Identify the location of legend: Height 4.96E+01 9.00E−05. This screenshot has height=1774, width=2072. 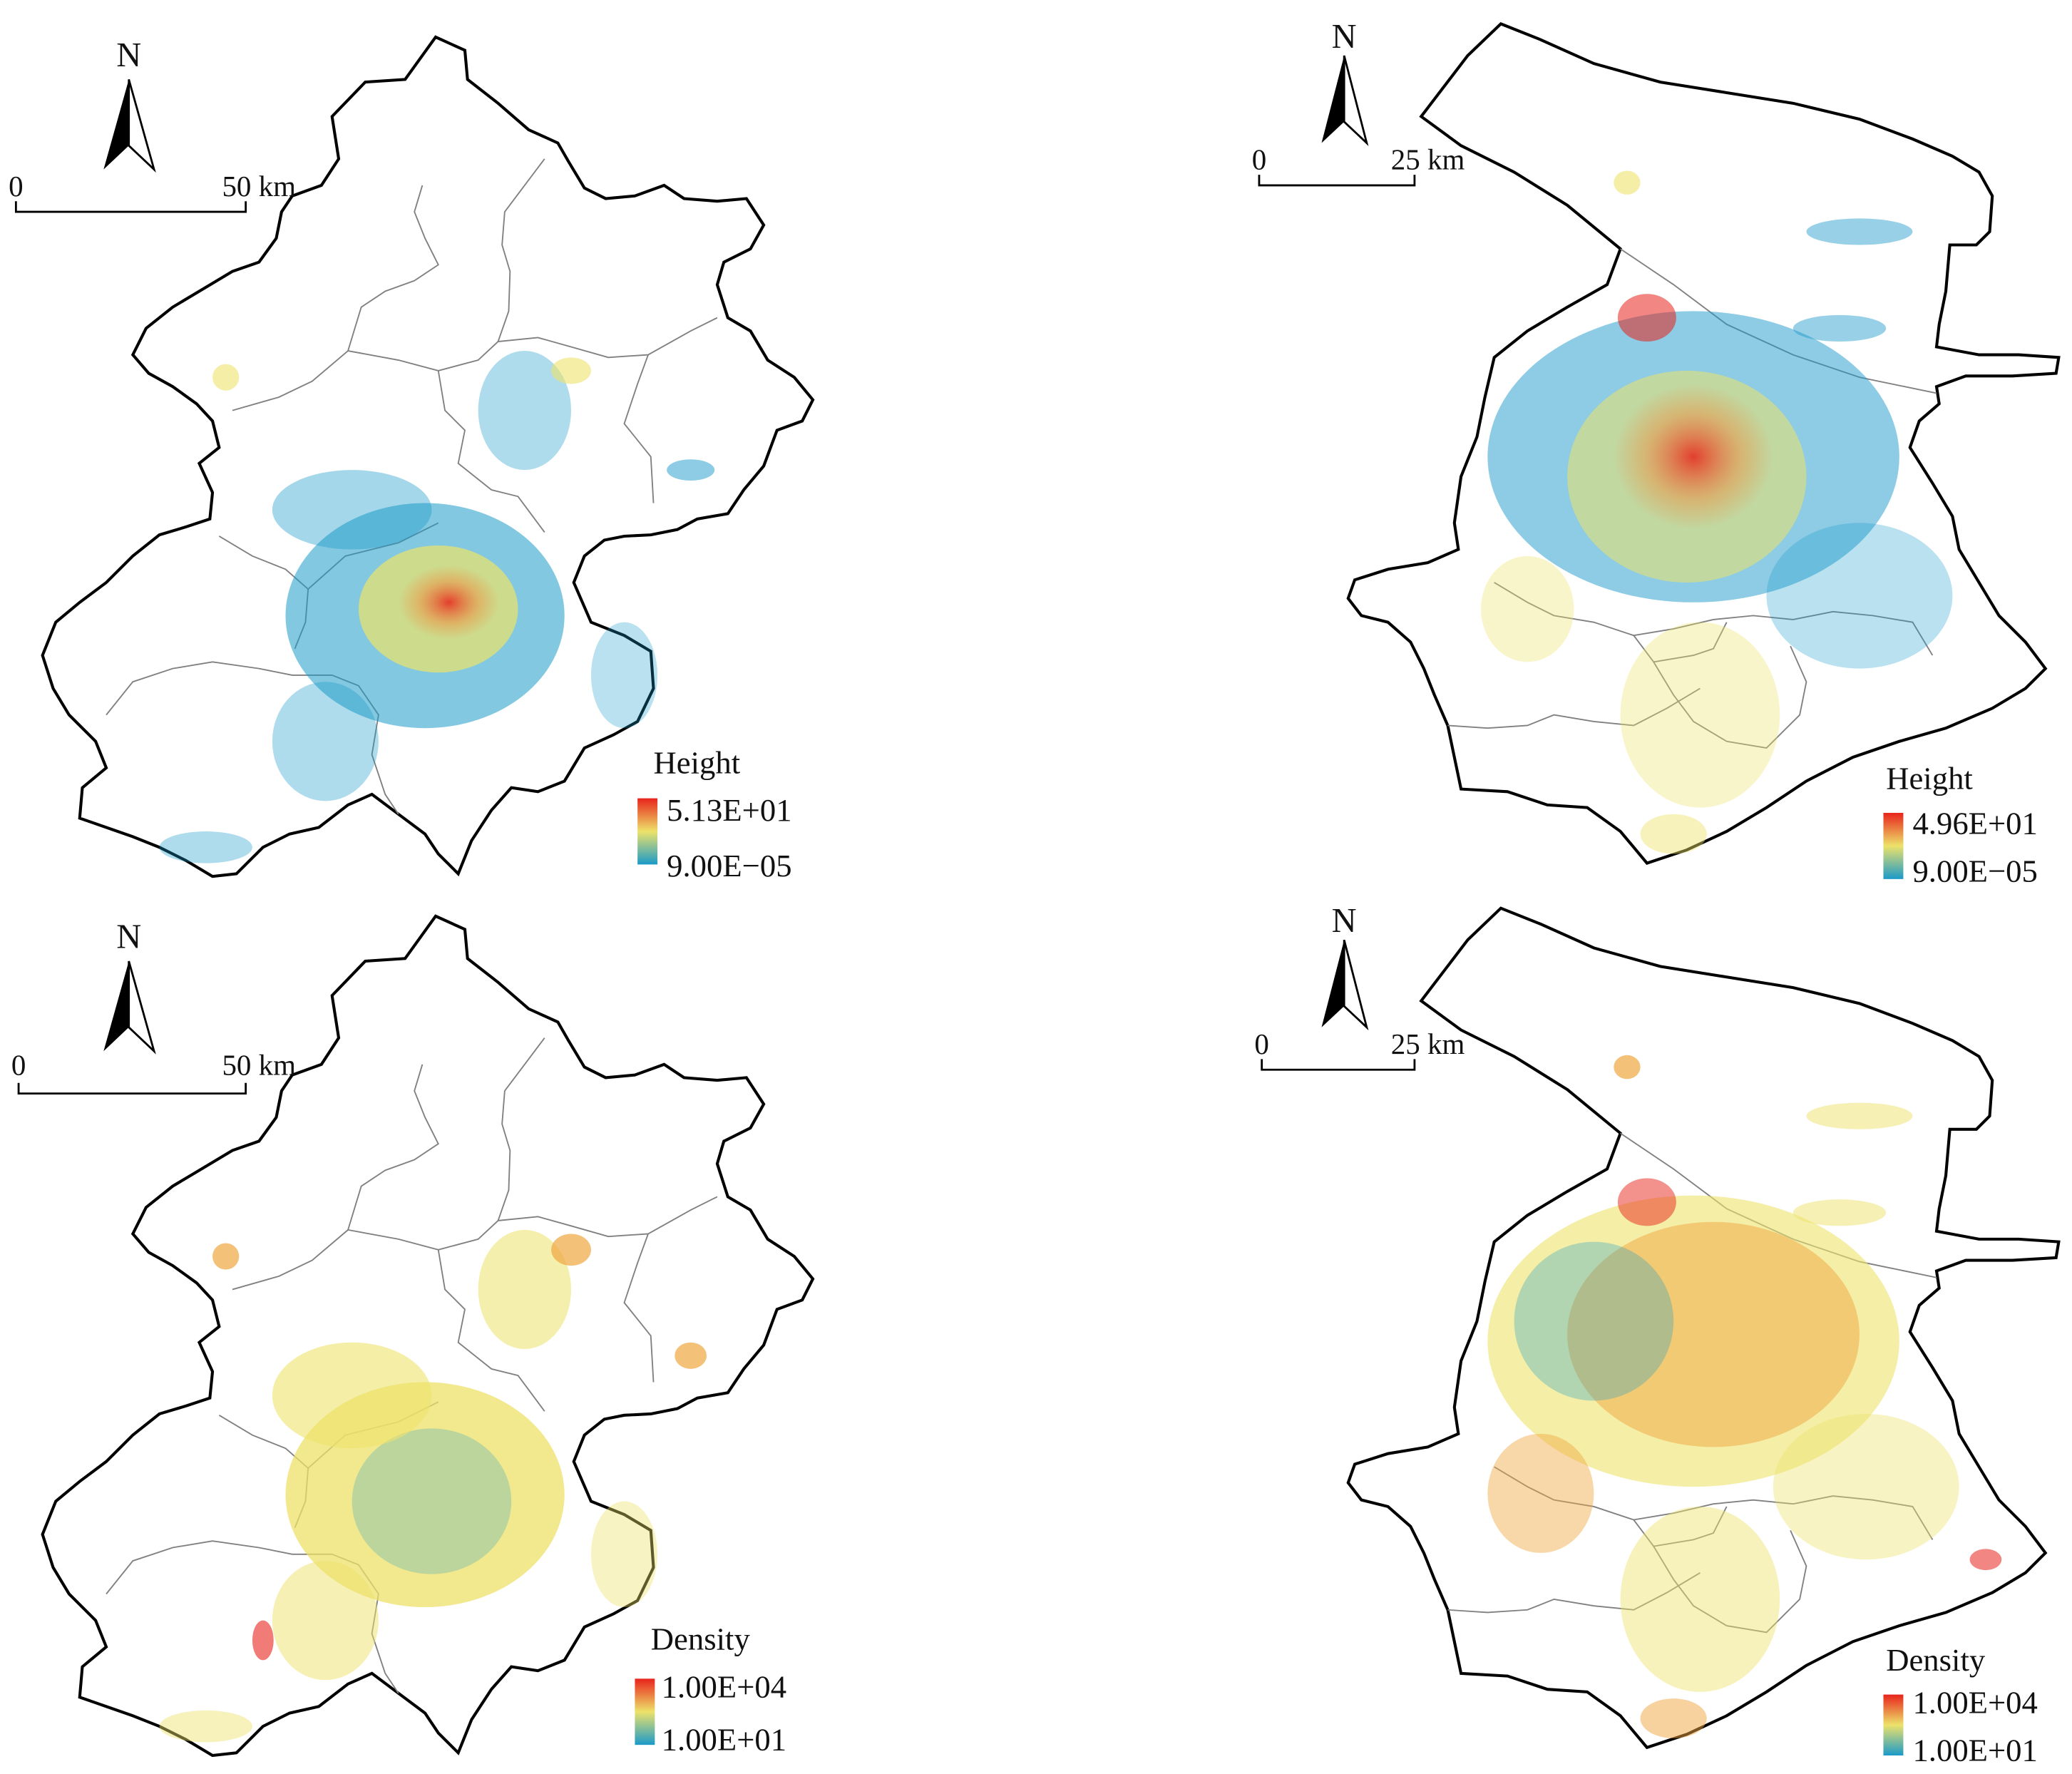
(1960, 825).